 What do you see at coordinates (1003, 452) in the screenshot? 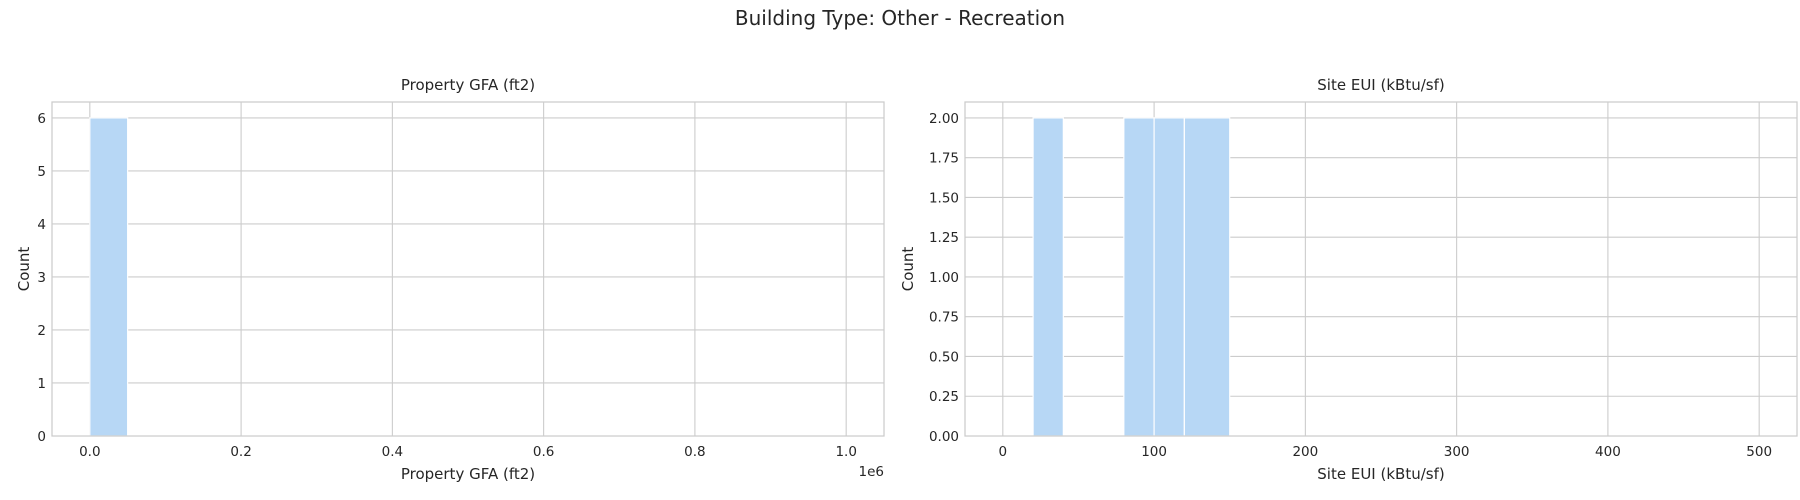
I see `eui-xtick-label: 0` at bounding box center [1003, 452].